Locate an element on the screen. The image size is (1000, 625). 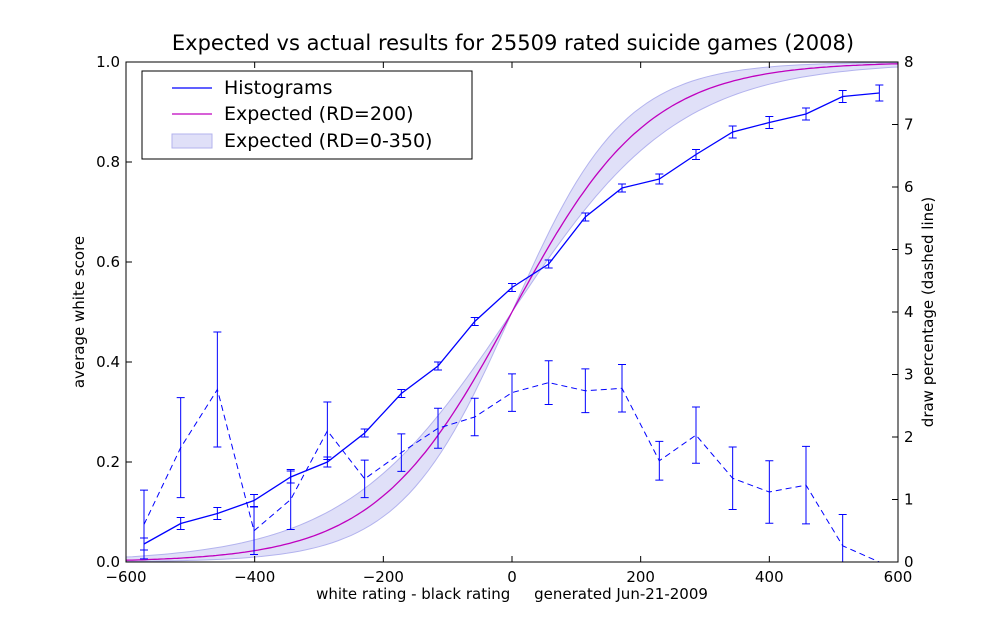
y2-tick-label: 2 is located at coordinates (909, 437).